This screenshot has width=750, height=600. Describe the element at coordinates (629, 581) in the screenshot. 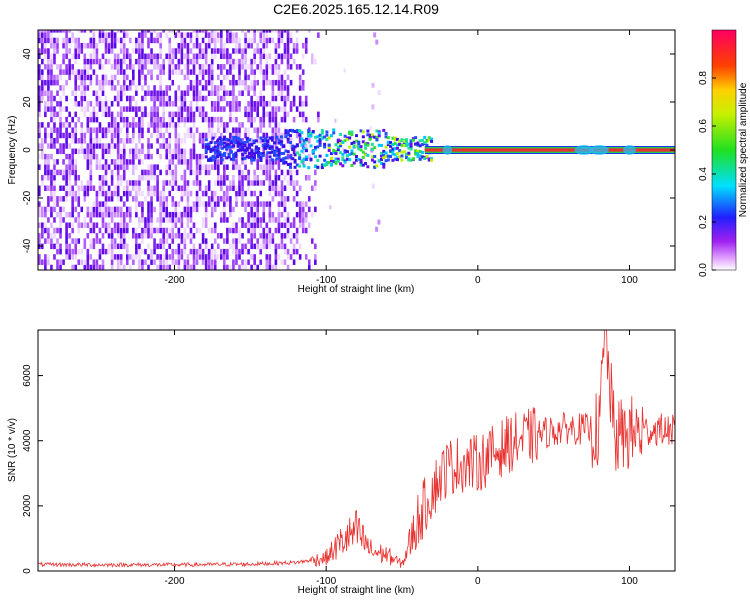

I see `snr-x-tick-label: 100` at that location.